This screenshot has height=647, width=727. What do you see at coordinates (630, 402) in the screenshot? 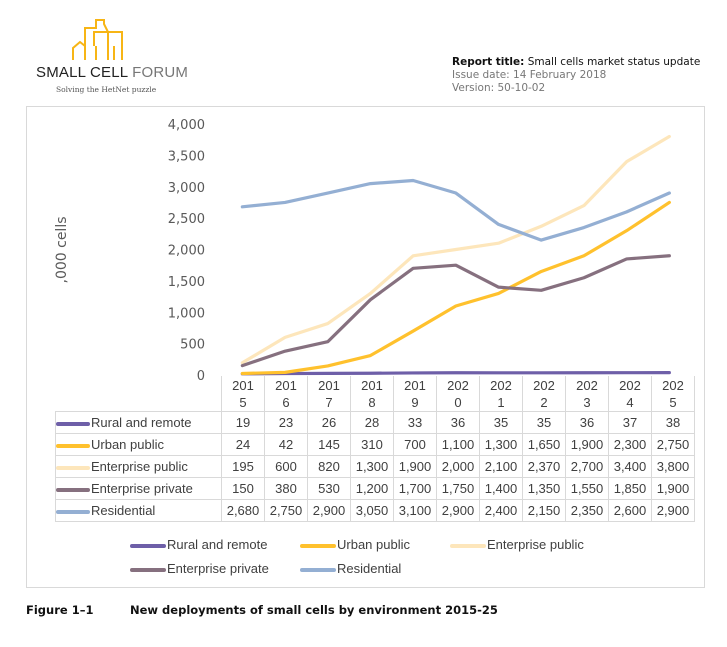
I see `x-tick-label-part: 4` at bounding box center [630, 402].